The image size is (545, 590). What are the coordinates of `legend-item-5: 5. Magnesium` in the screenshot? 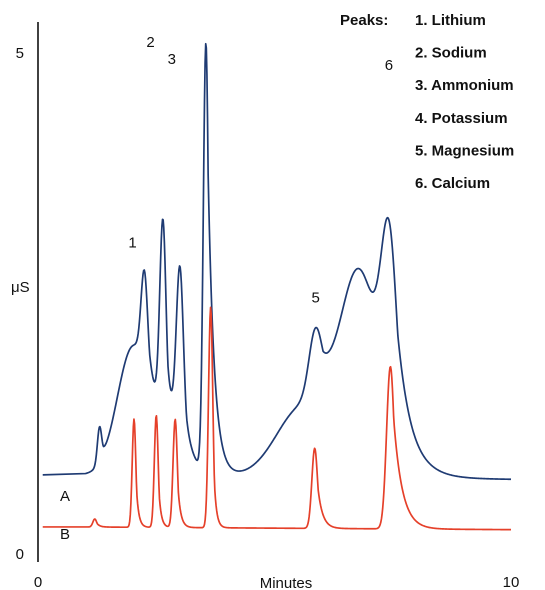 It's located at (464, 150).